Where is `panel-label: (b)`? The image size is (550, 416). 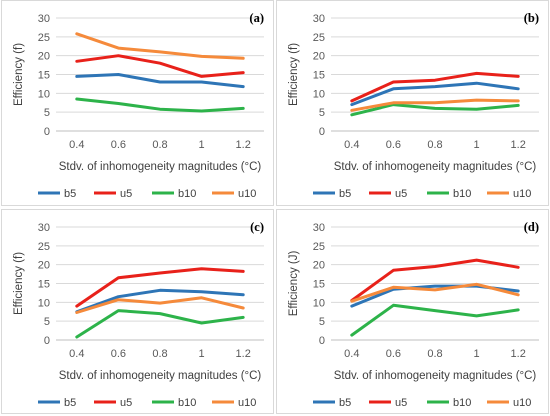
panel-label: (b) is located at coordinates (531, 18).